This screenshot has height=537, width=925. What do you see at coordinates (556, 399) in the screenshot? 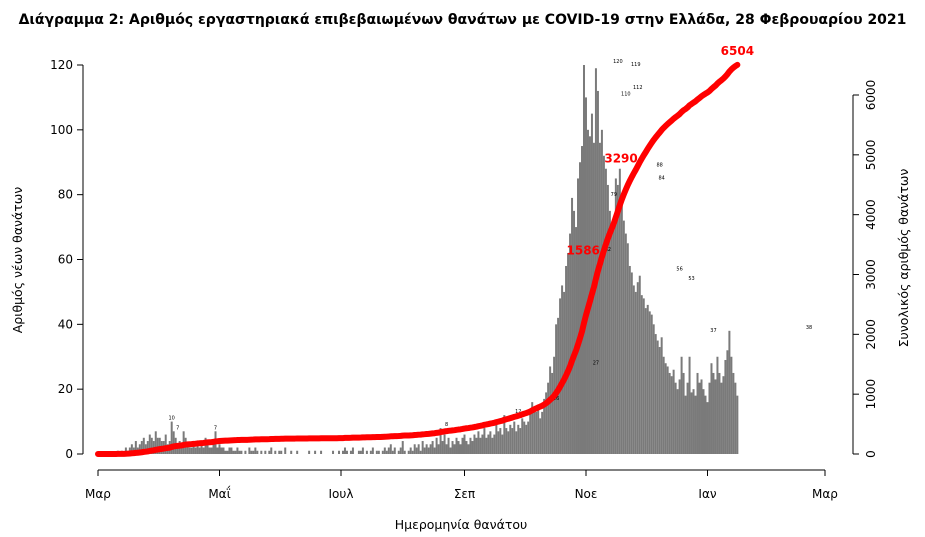
I see `bar-label-5: 16` at bounding box center [556, 399].